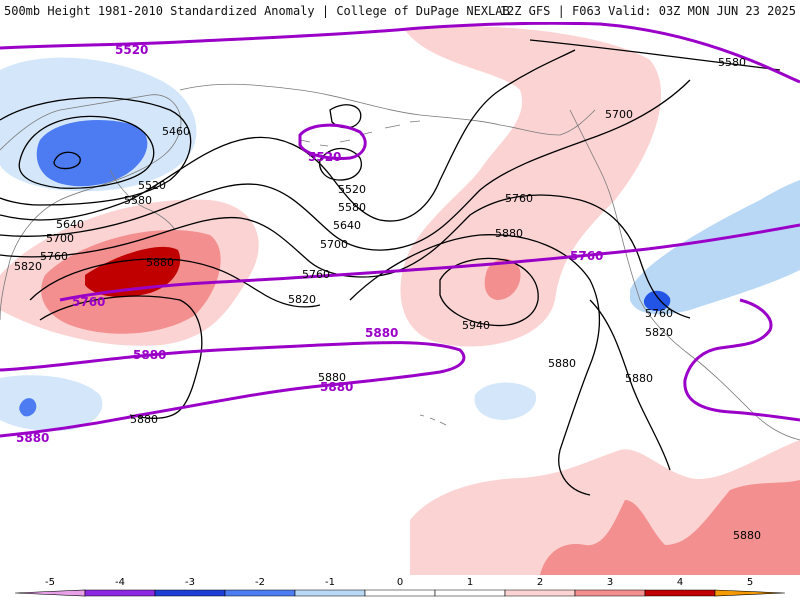 The image size is (800, 604). I want to click on contour-5880-center, so click(475, 365).